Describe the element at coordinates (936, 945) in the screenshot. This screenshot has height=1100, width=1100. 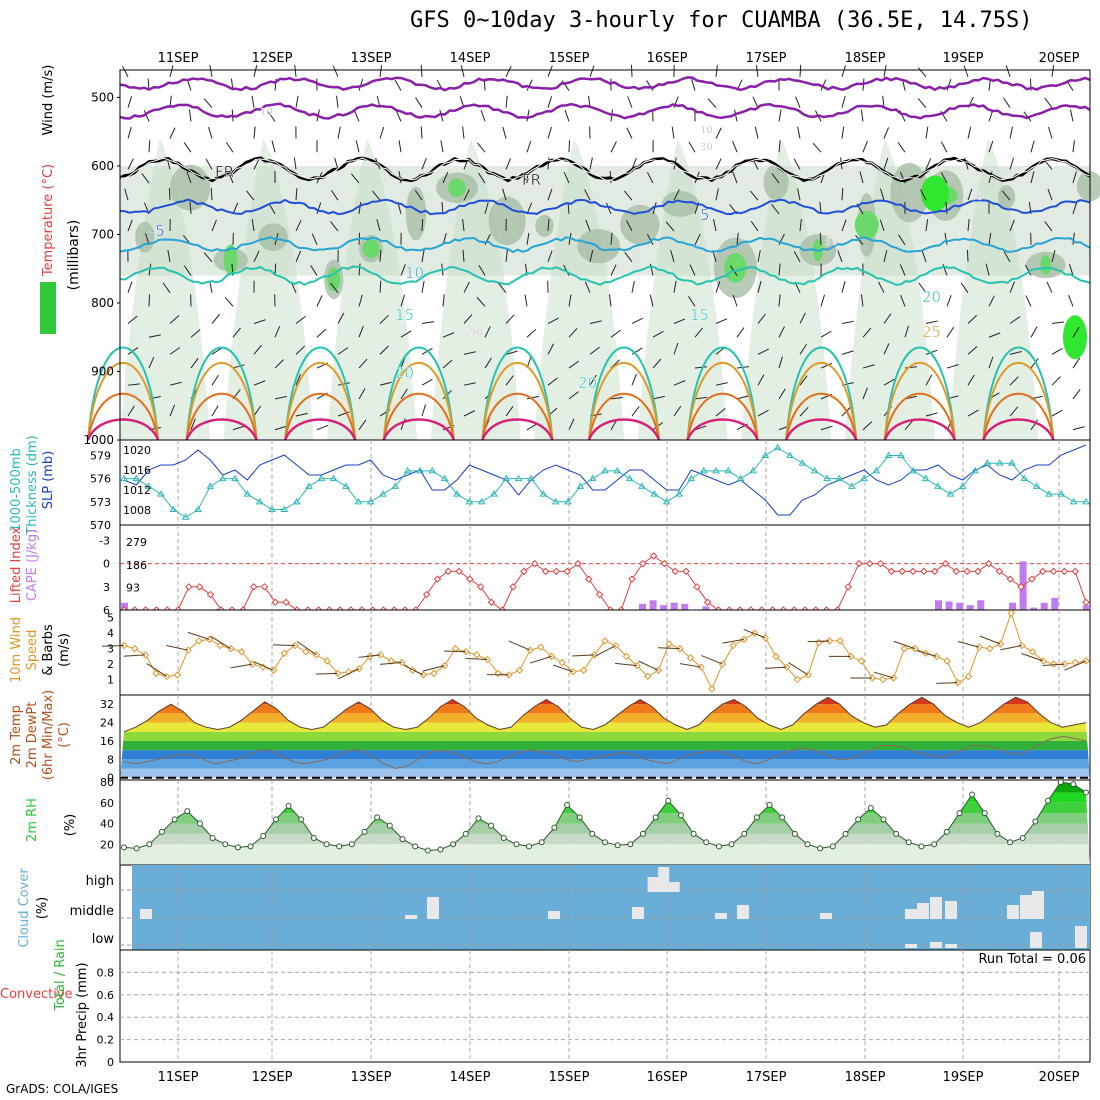
I see `cloud-low-bar` at that location.